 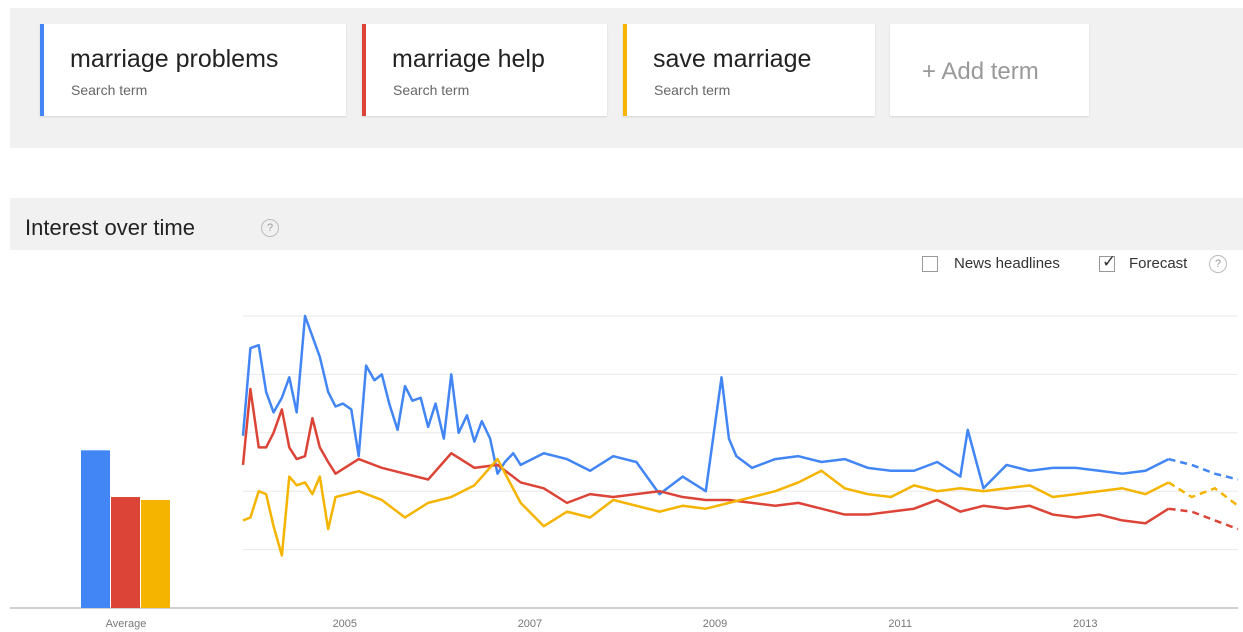 I want to click on term-name: save marriage, so click(x=732, y=59).